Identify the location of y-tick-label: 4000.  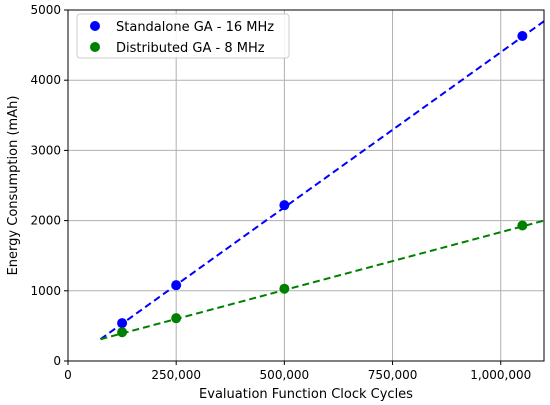
(45, 80).